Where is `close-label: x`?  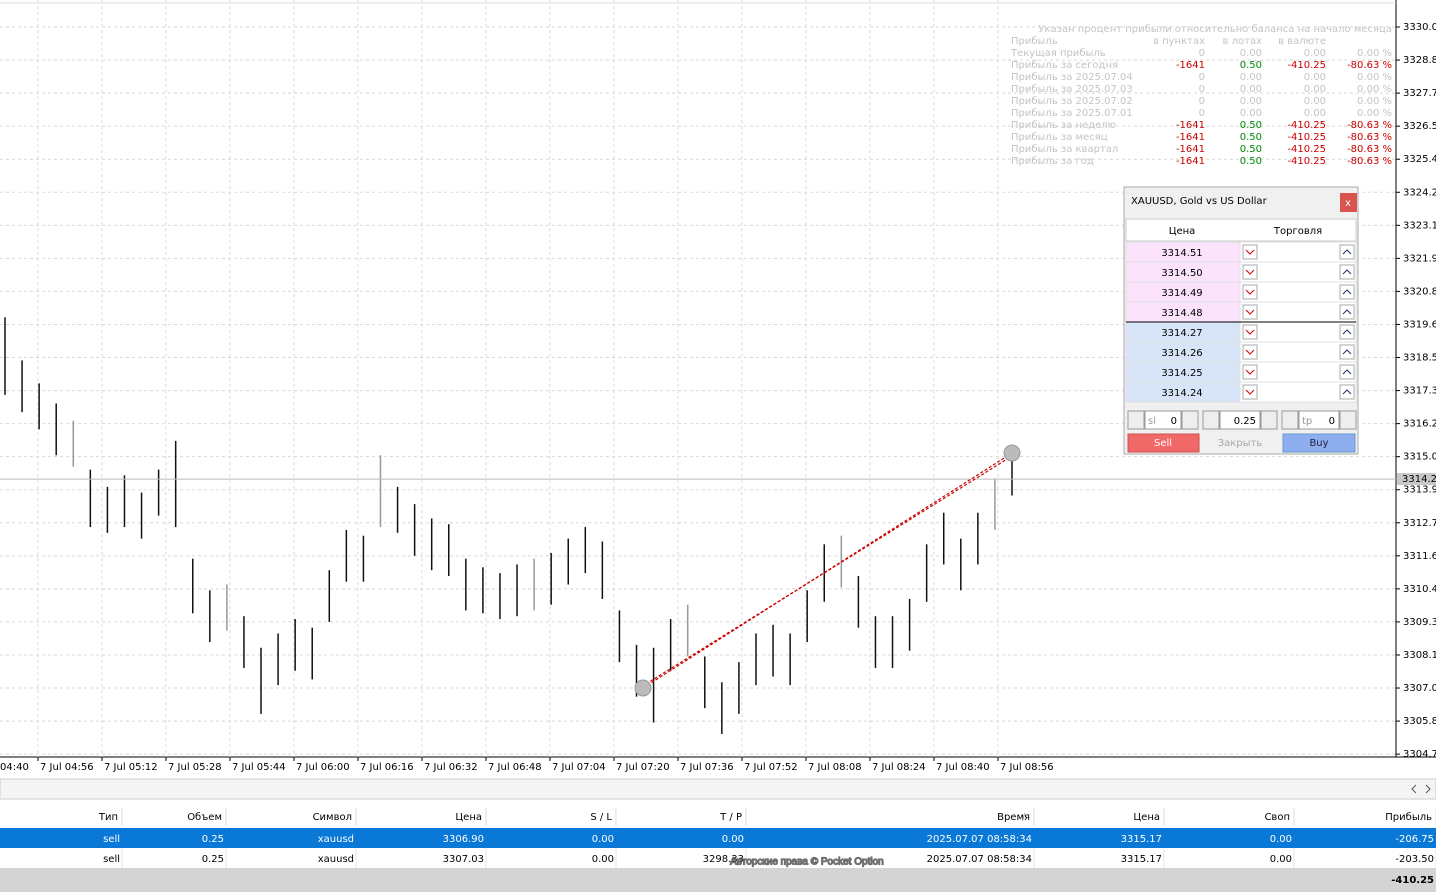
close-label: x is located at coordinates (1348, 203).